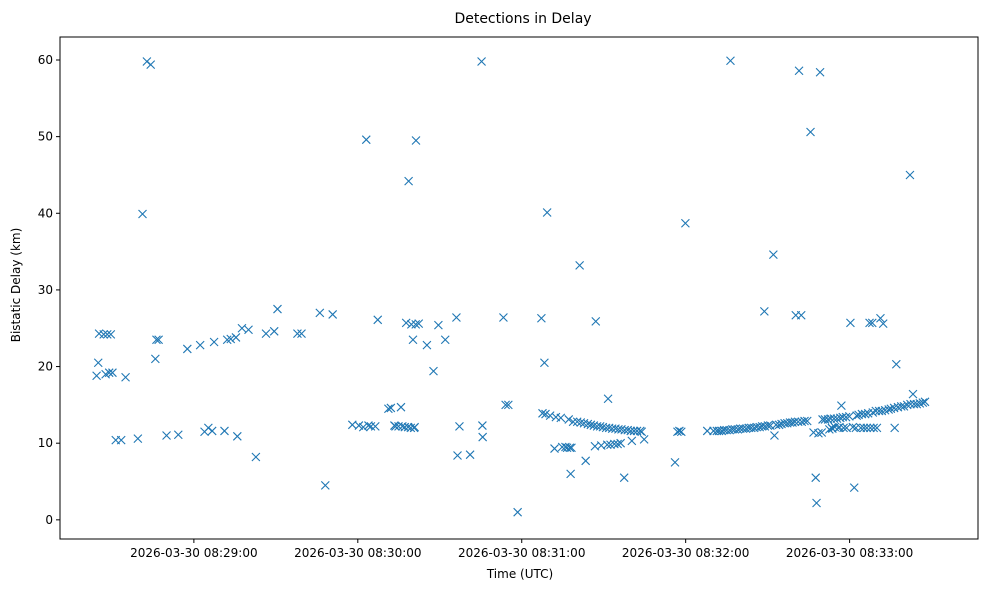 Image resolution: width=989 pixels, height=594 pixels. Describe the element at coordinates (45, 443) in the screenshot. I see `y-tick-label: 10` at that location.